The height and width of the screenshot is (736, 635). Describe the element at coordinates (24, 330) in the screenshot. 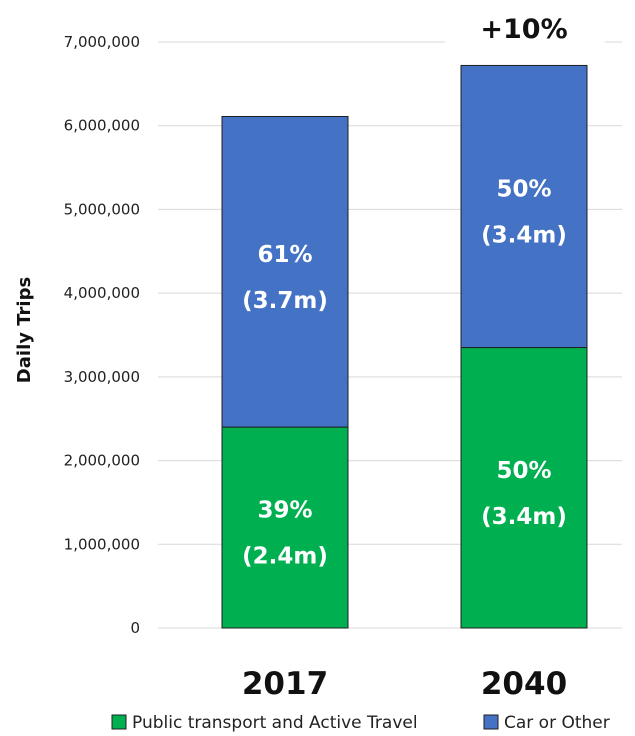

I see `y-axis-label: Daily Trips` at that location.